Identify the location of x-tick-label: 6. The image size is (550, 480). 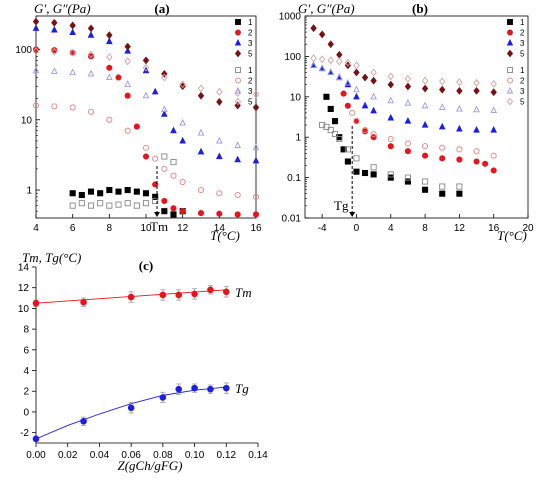
(73, 228).